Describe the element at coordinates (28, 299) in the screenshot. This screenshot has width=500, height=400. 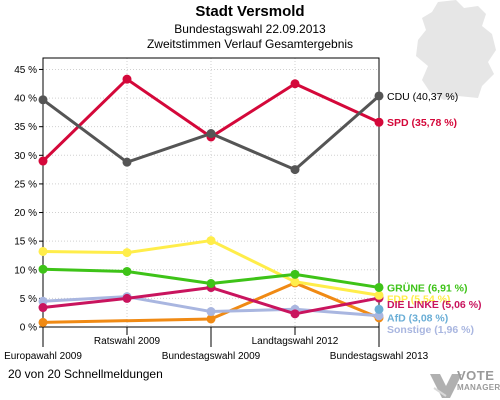
I see `y-tick-label: 5 %` at that location.